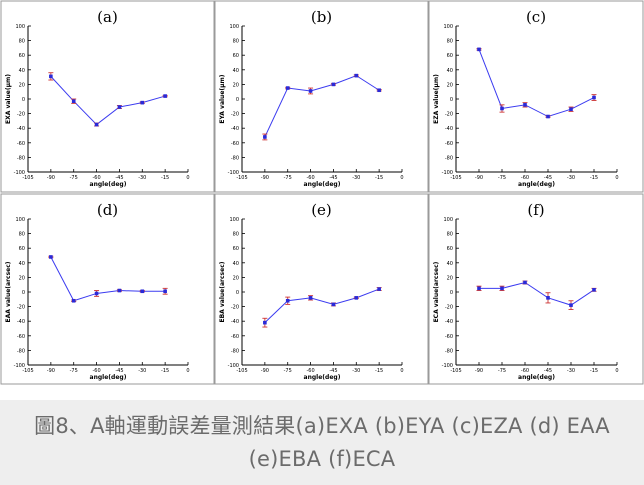 The height and width of the screenshot is (485, 644). Describe the element at coordinates (436, 291) in the screenshot. I see `y-axis-label: ECA value(arcsec)` at that location.